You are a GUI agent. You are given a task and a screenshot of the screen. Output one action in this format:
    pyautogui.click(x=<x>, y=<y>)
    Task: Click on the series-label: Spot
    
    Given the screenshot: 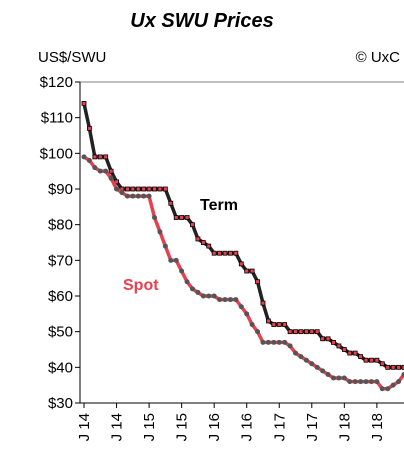 What is the action you would take?
    pyautogui.click(x=141, y=285)
    